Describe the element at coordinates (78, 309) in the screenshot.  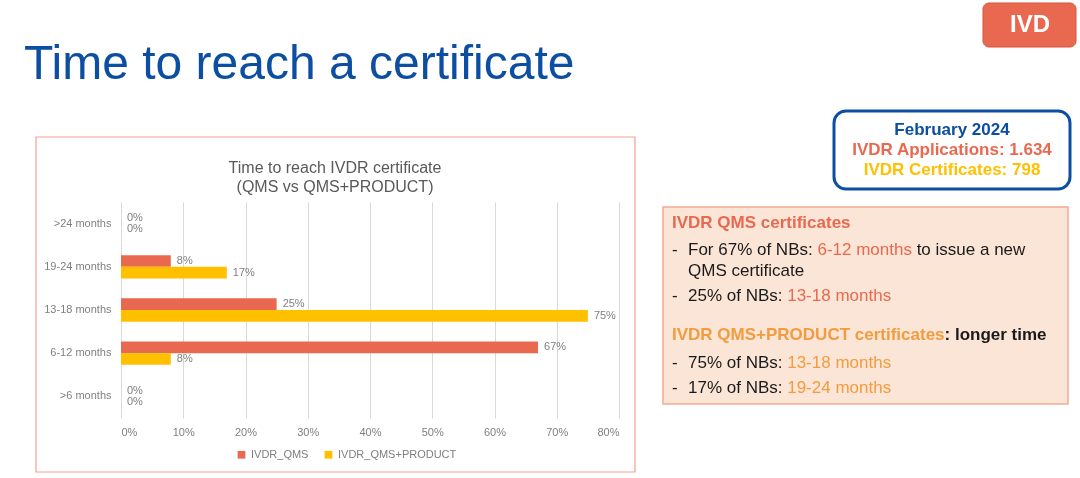
I see `y-tick-label: 13-18 months` at that location.